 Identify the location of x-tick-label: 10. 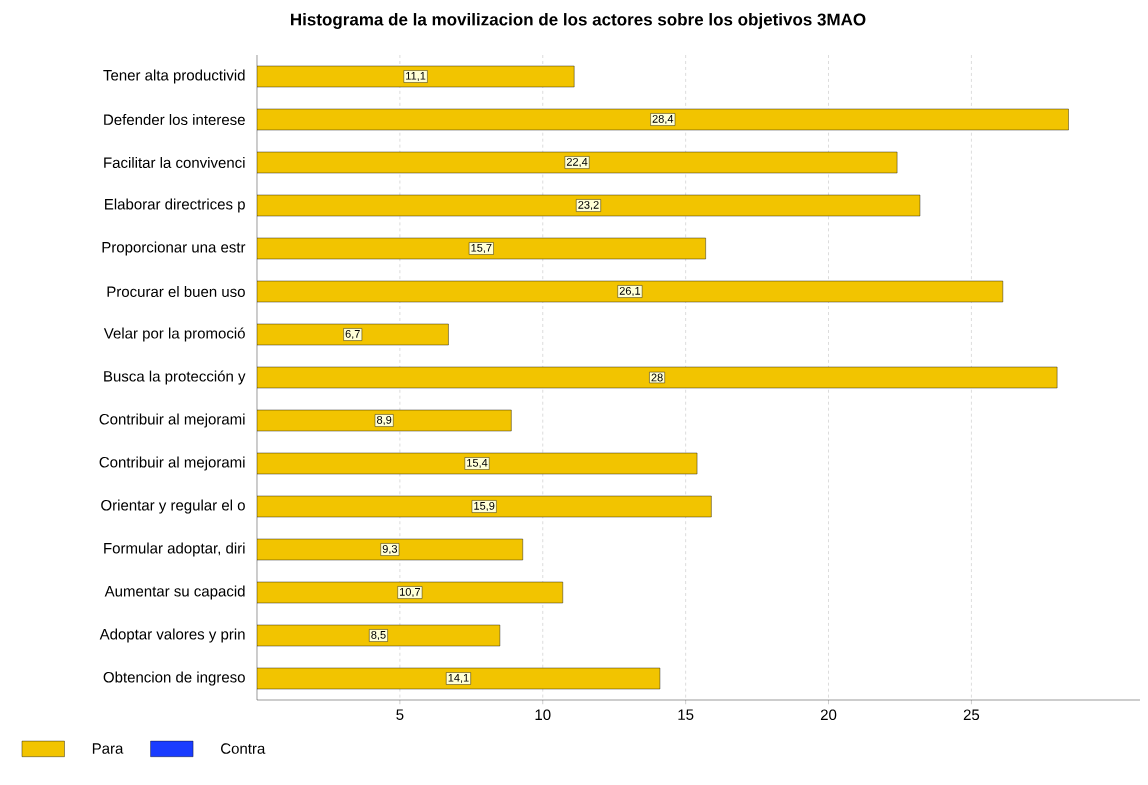
(543, 715).